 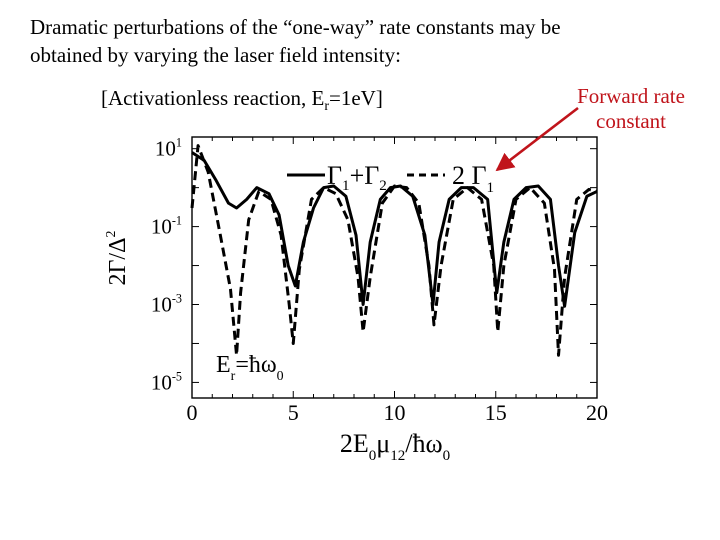 What do you see at coordinates (473, 178) in the screenshot?
I see `legend-label-2gamma1: 2 Γ1` at bounding box center [473, 178].